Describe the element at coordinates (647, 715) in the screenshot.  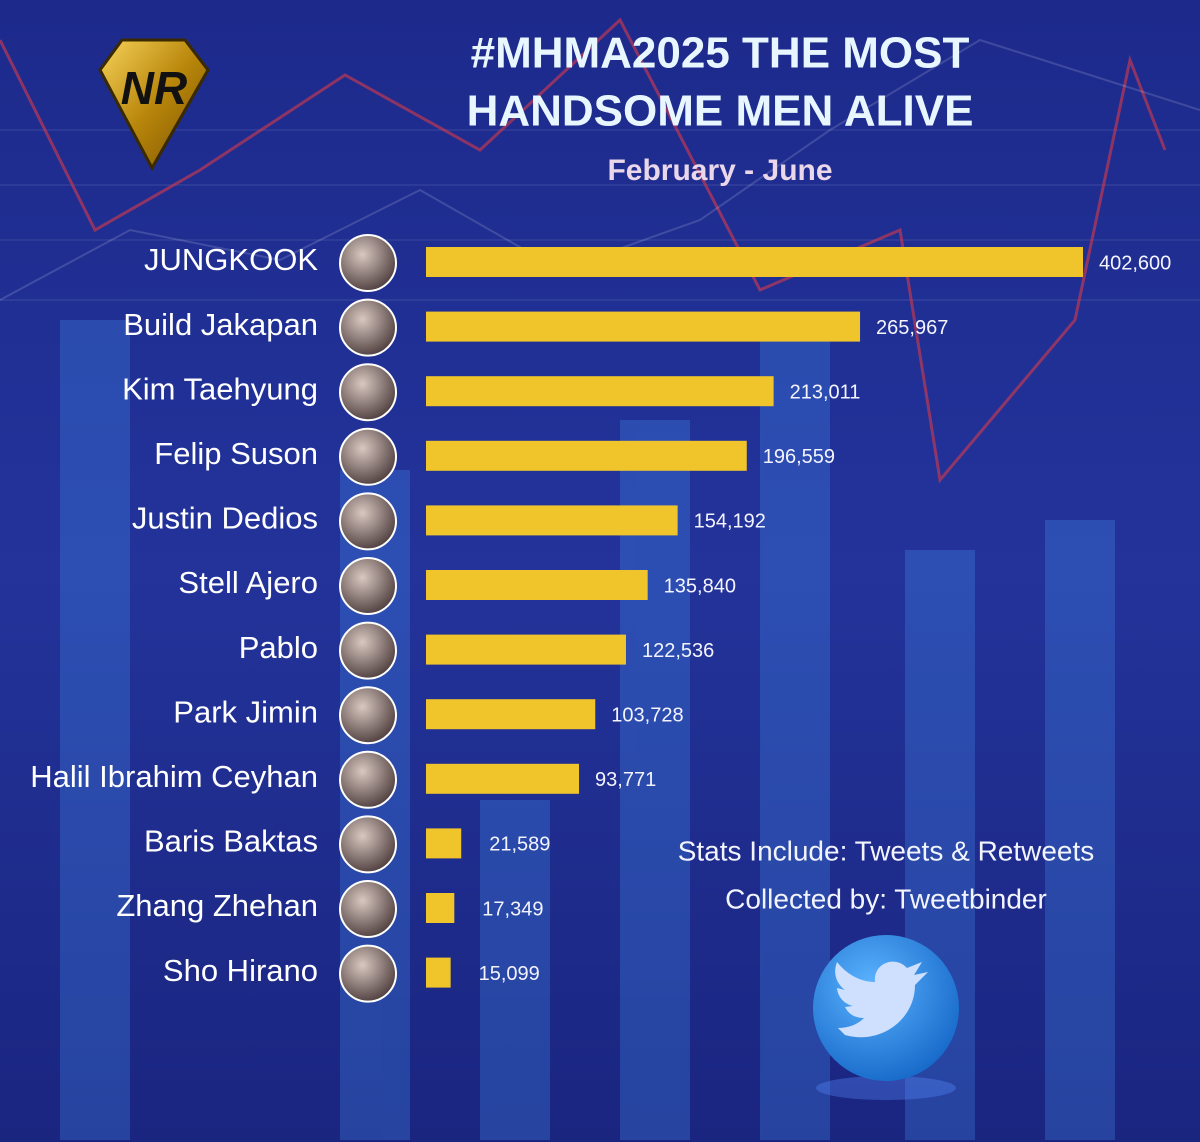
I see `value-label: 103,728` at that location.